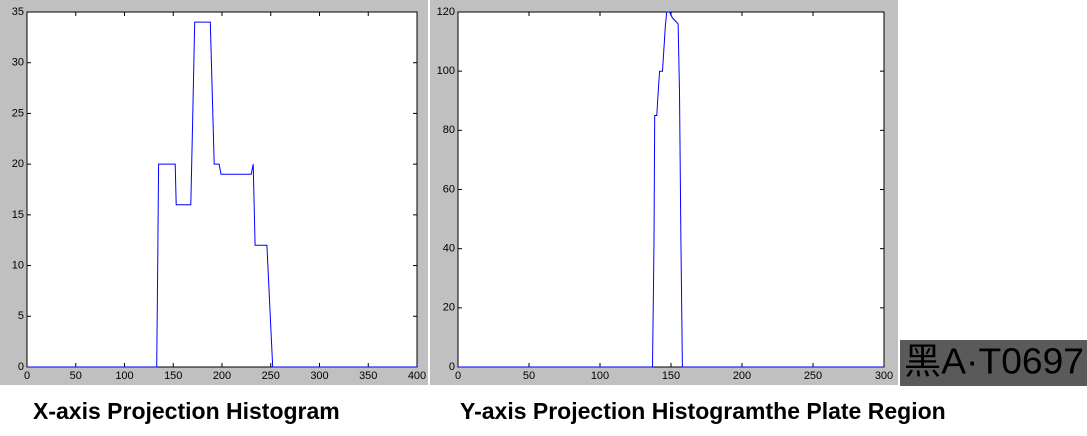  I want to click on y-tick-label: 120, so click(446, 12).